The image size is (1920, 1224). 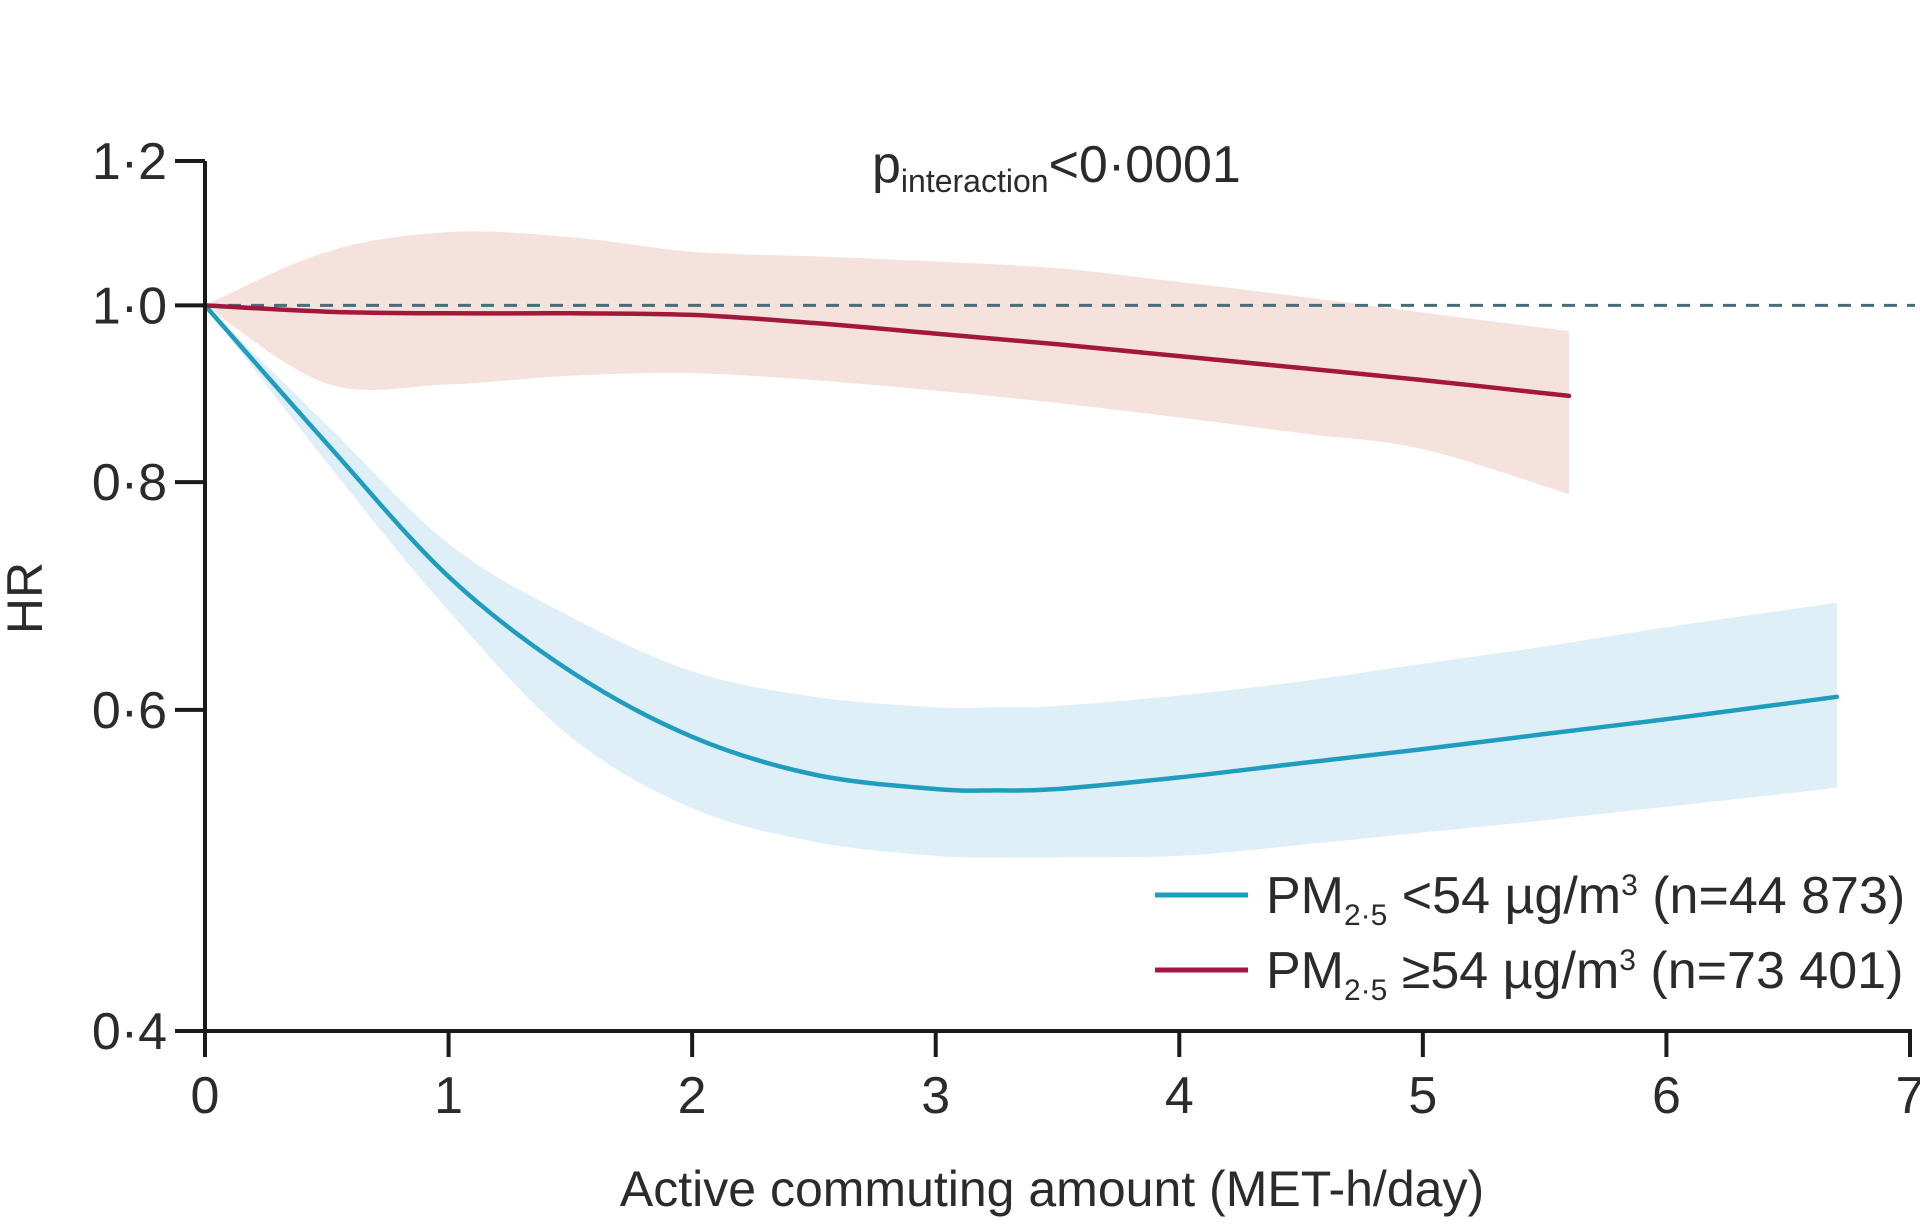 I want to click on p-symbol: p, so click(x=886, y=165).